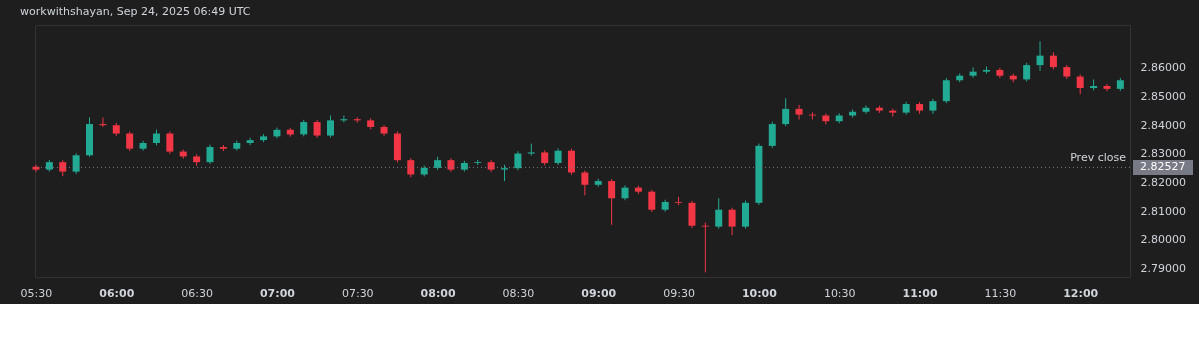 The image size is (1200, 345). I want to click on ref-line-label: Prev close, so click(1098, 158).